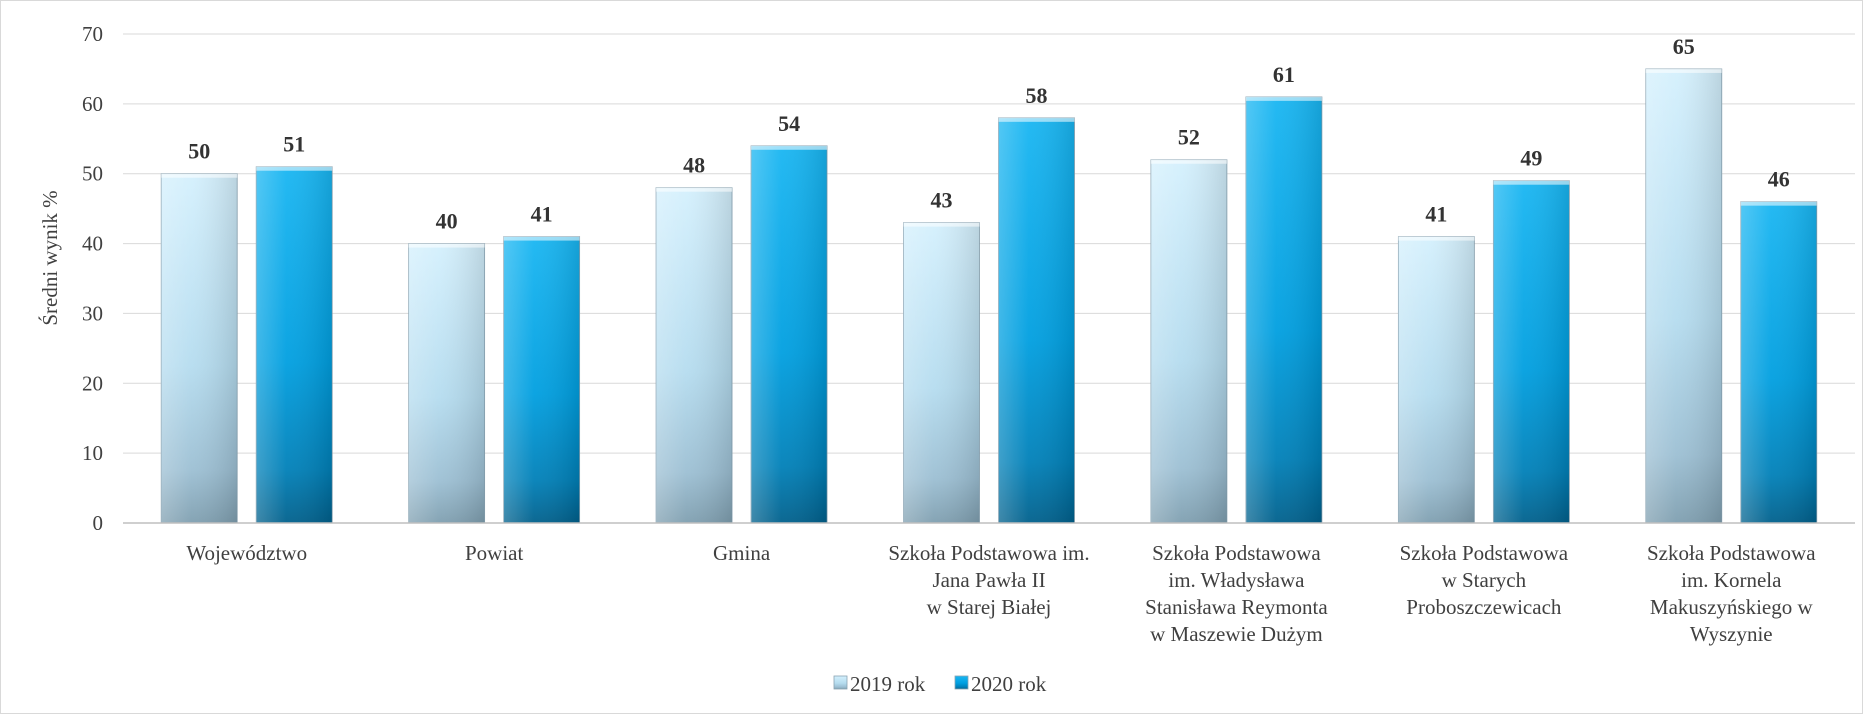 The width and height of the screenshot is (1863, 719). What do you see at coordinates (940, 684) in the screenshot?
I see `legend: 2019 rok 2020 rok` at bounding box center [940, 684].